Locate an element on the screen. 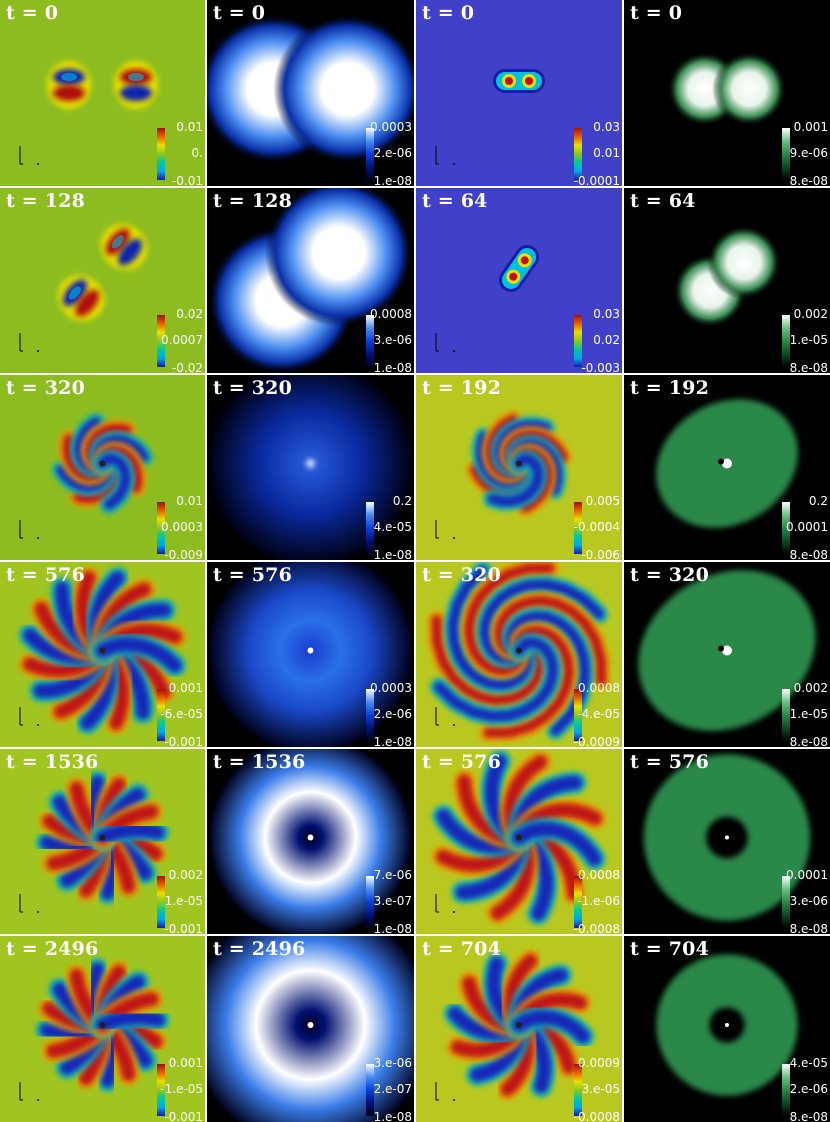 This screenshot has height=1122, width=830. colorbar-tick-max: 3.e-06 is located at coordinates (392, 1063).